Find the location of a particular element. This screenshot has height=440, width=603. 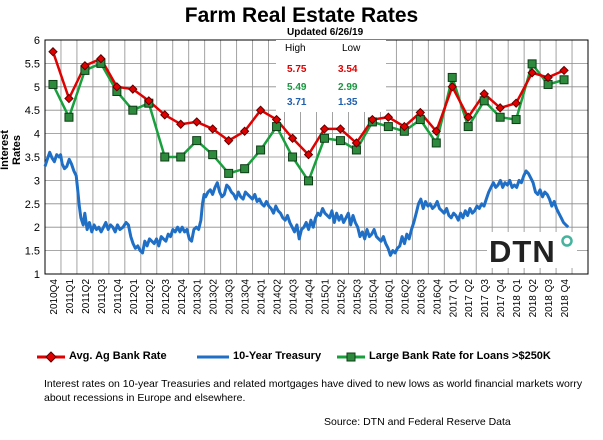

y-tick-label: 4 is located at coordinates (37, 135).